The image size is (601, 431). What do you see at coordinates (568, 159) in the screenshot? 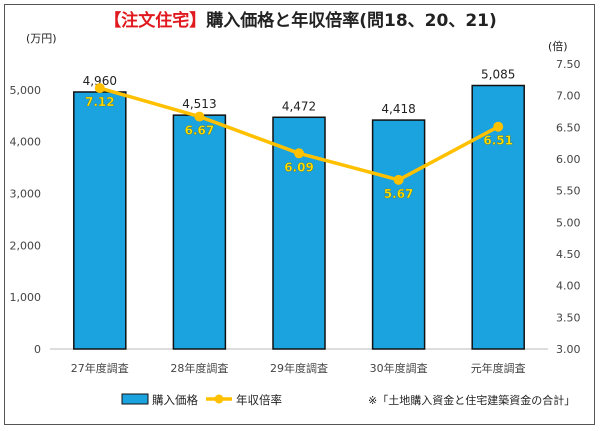
I see `right-axis-tick-label: 6.00` at bounding box center [568, 159].